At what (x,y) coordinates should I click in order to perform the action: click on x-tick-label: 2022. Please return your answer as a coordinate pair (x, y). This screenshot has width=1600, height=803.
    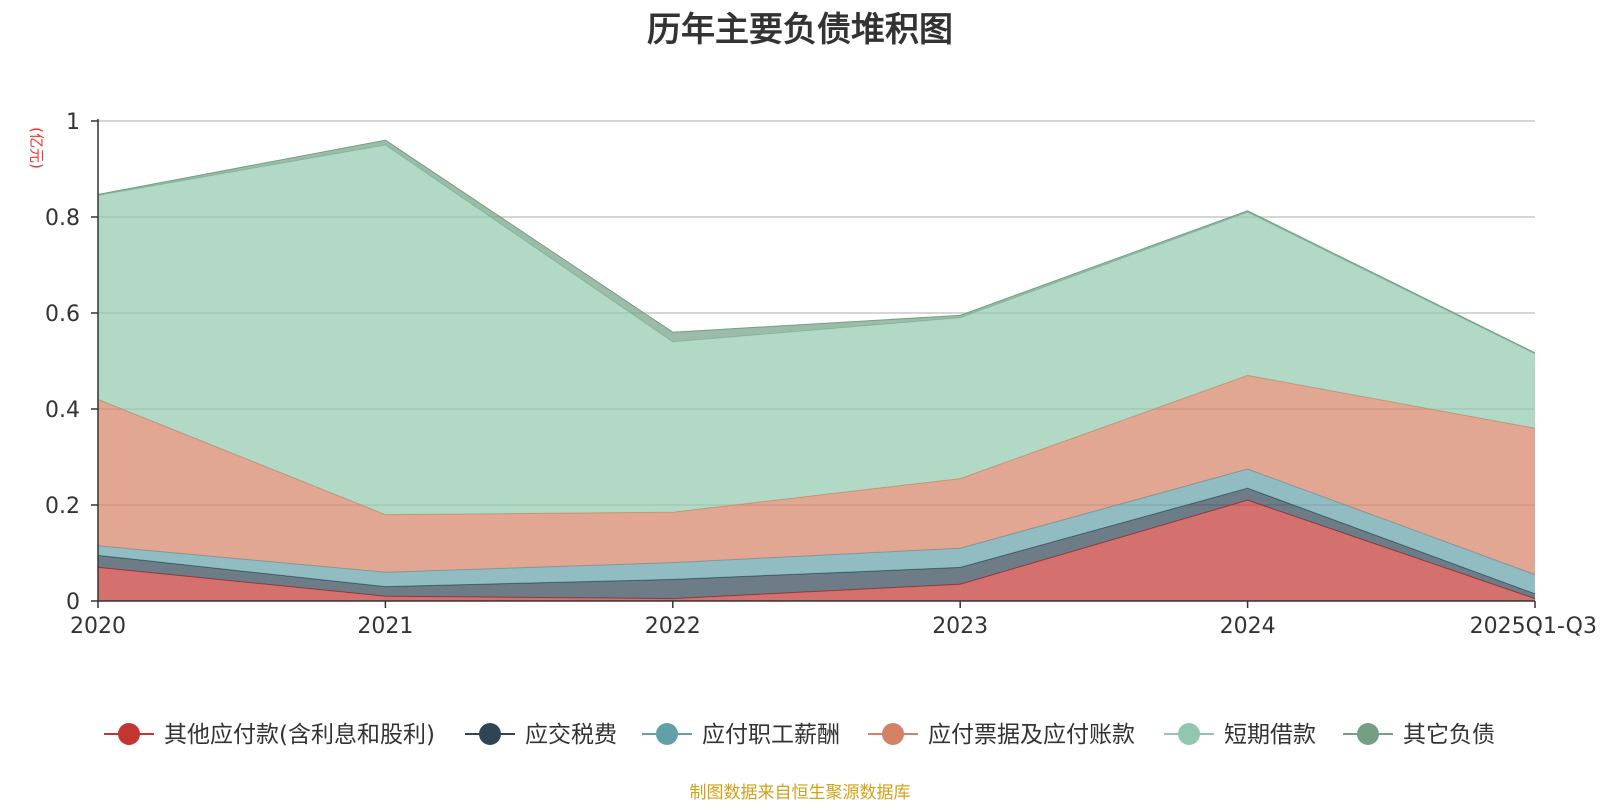
    Looking at the image, I should click on (673, 626).